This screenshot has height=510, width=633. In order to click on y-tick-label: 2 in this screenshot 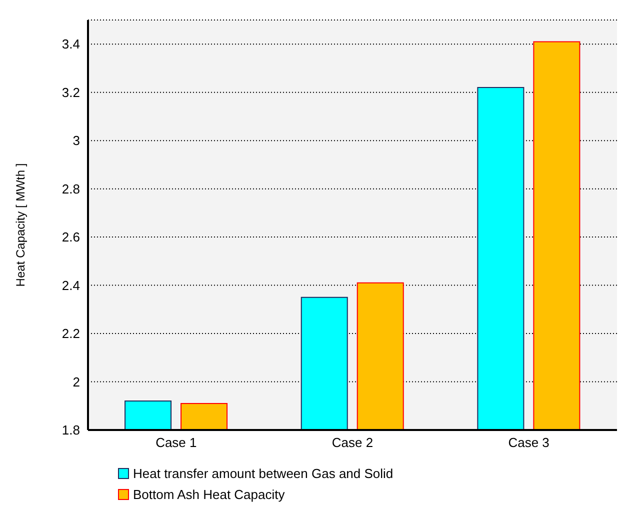, I will do `click(76, 382)`.